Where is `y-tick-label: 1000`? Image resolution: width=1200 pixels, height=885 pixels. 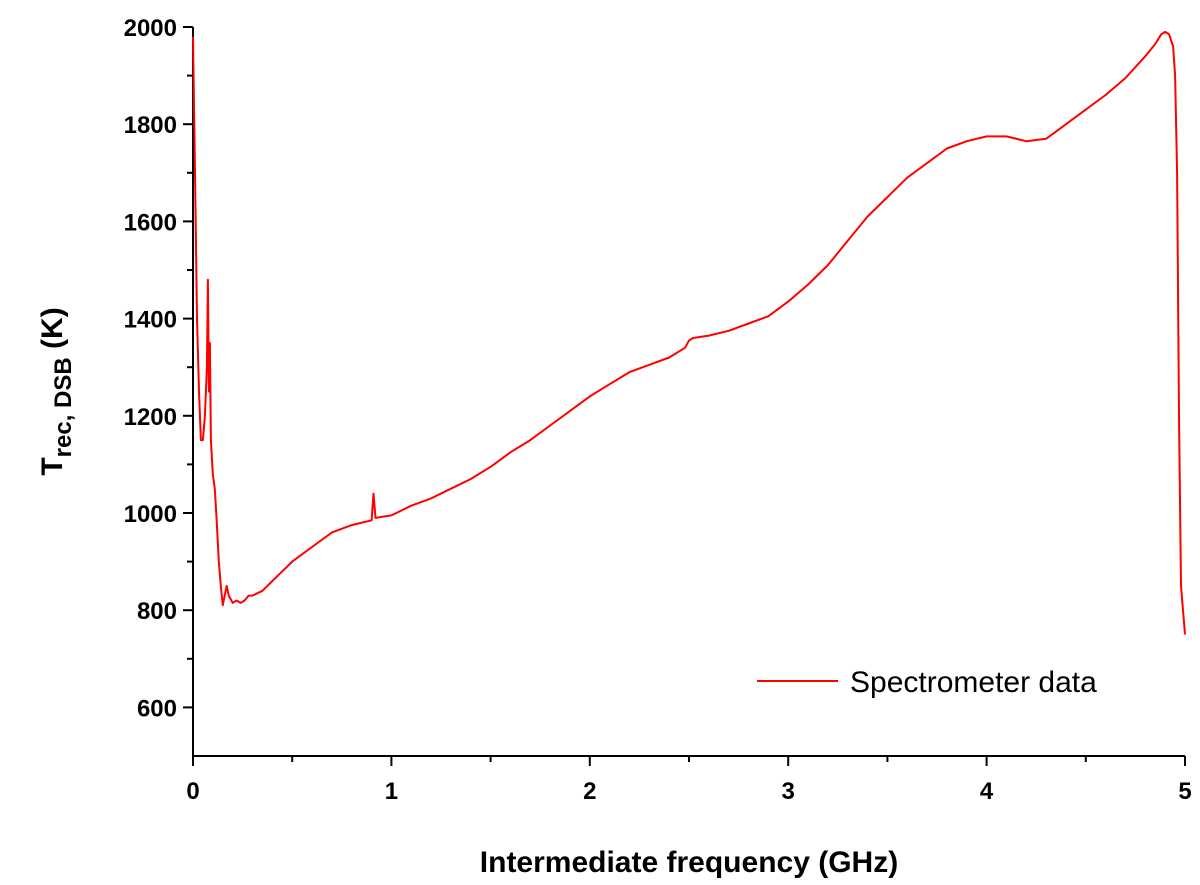 y-tick-label: 1000 is located at coordinates (150, 514).